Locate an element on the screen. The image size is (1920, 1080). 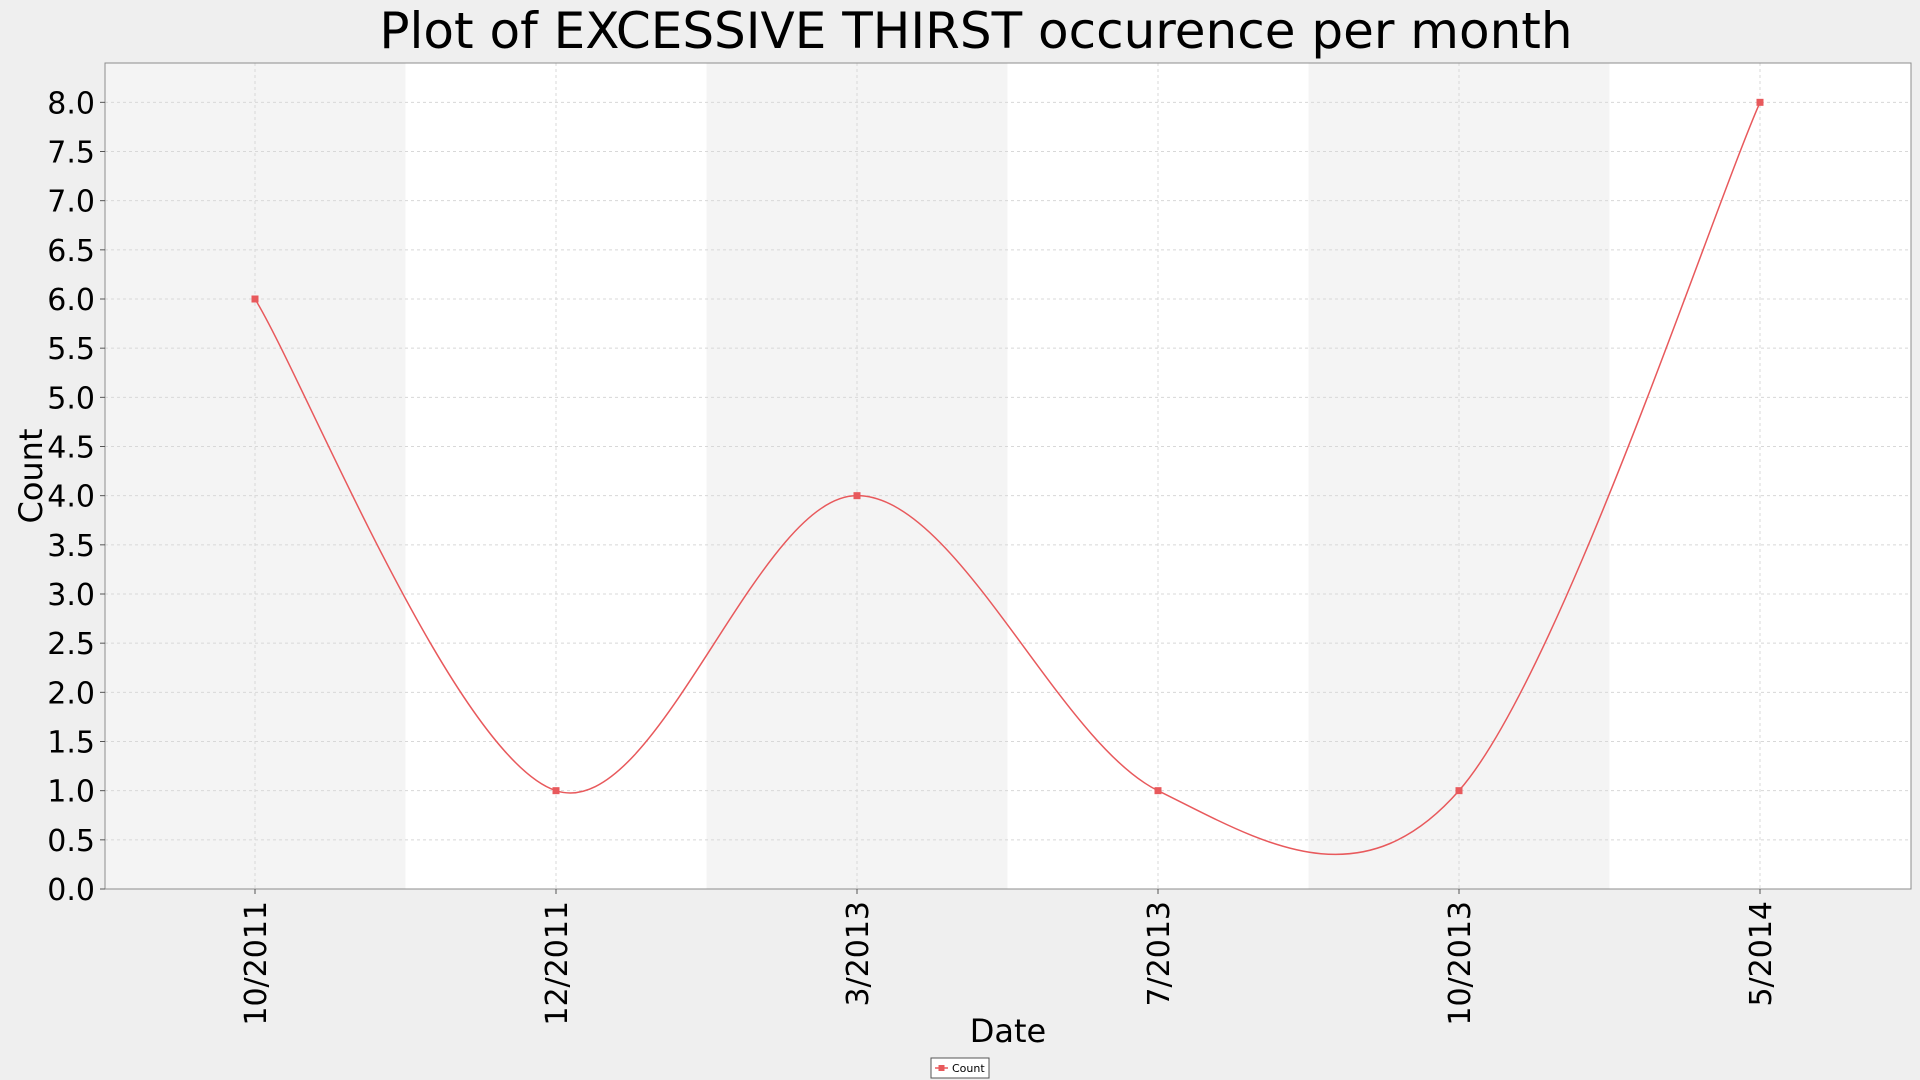
y-tick-label: 6.0 is located at coordinates (71, 300).